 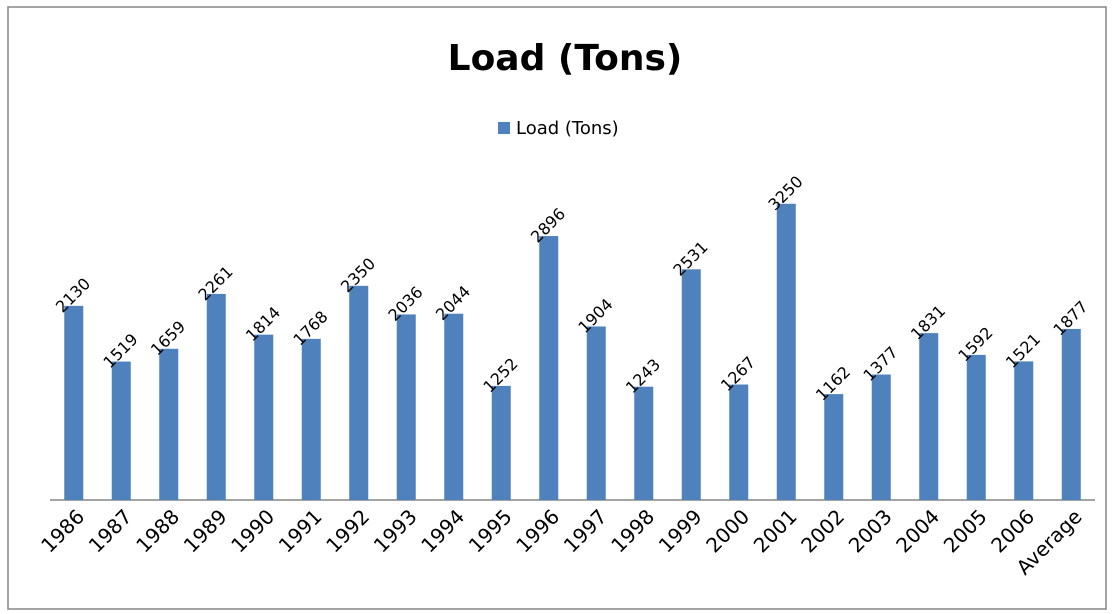 I want to click on chart-title: Load (Tons), so click(x=565, y=58).